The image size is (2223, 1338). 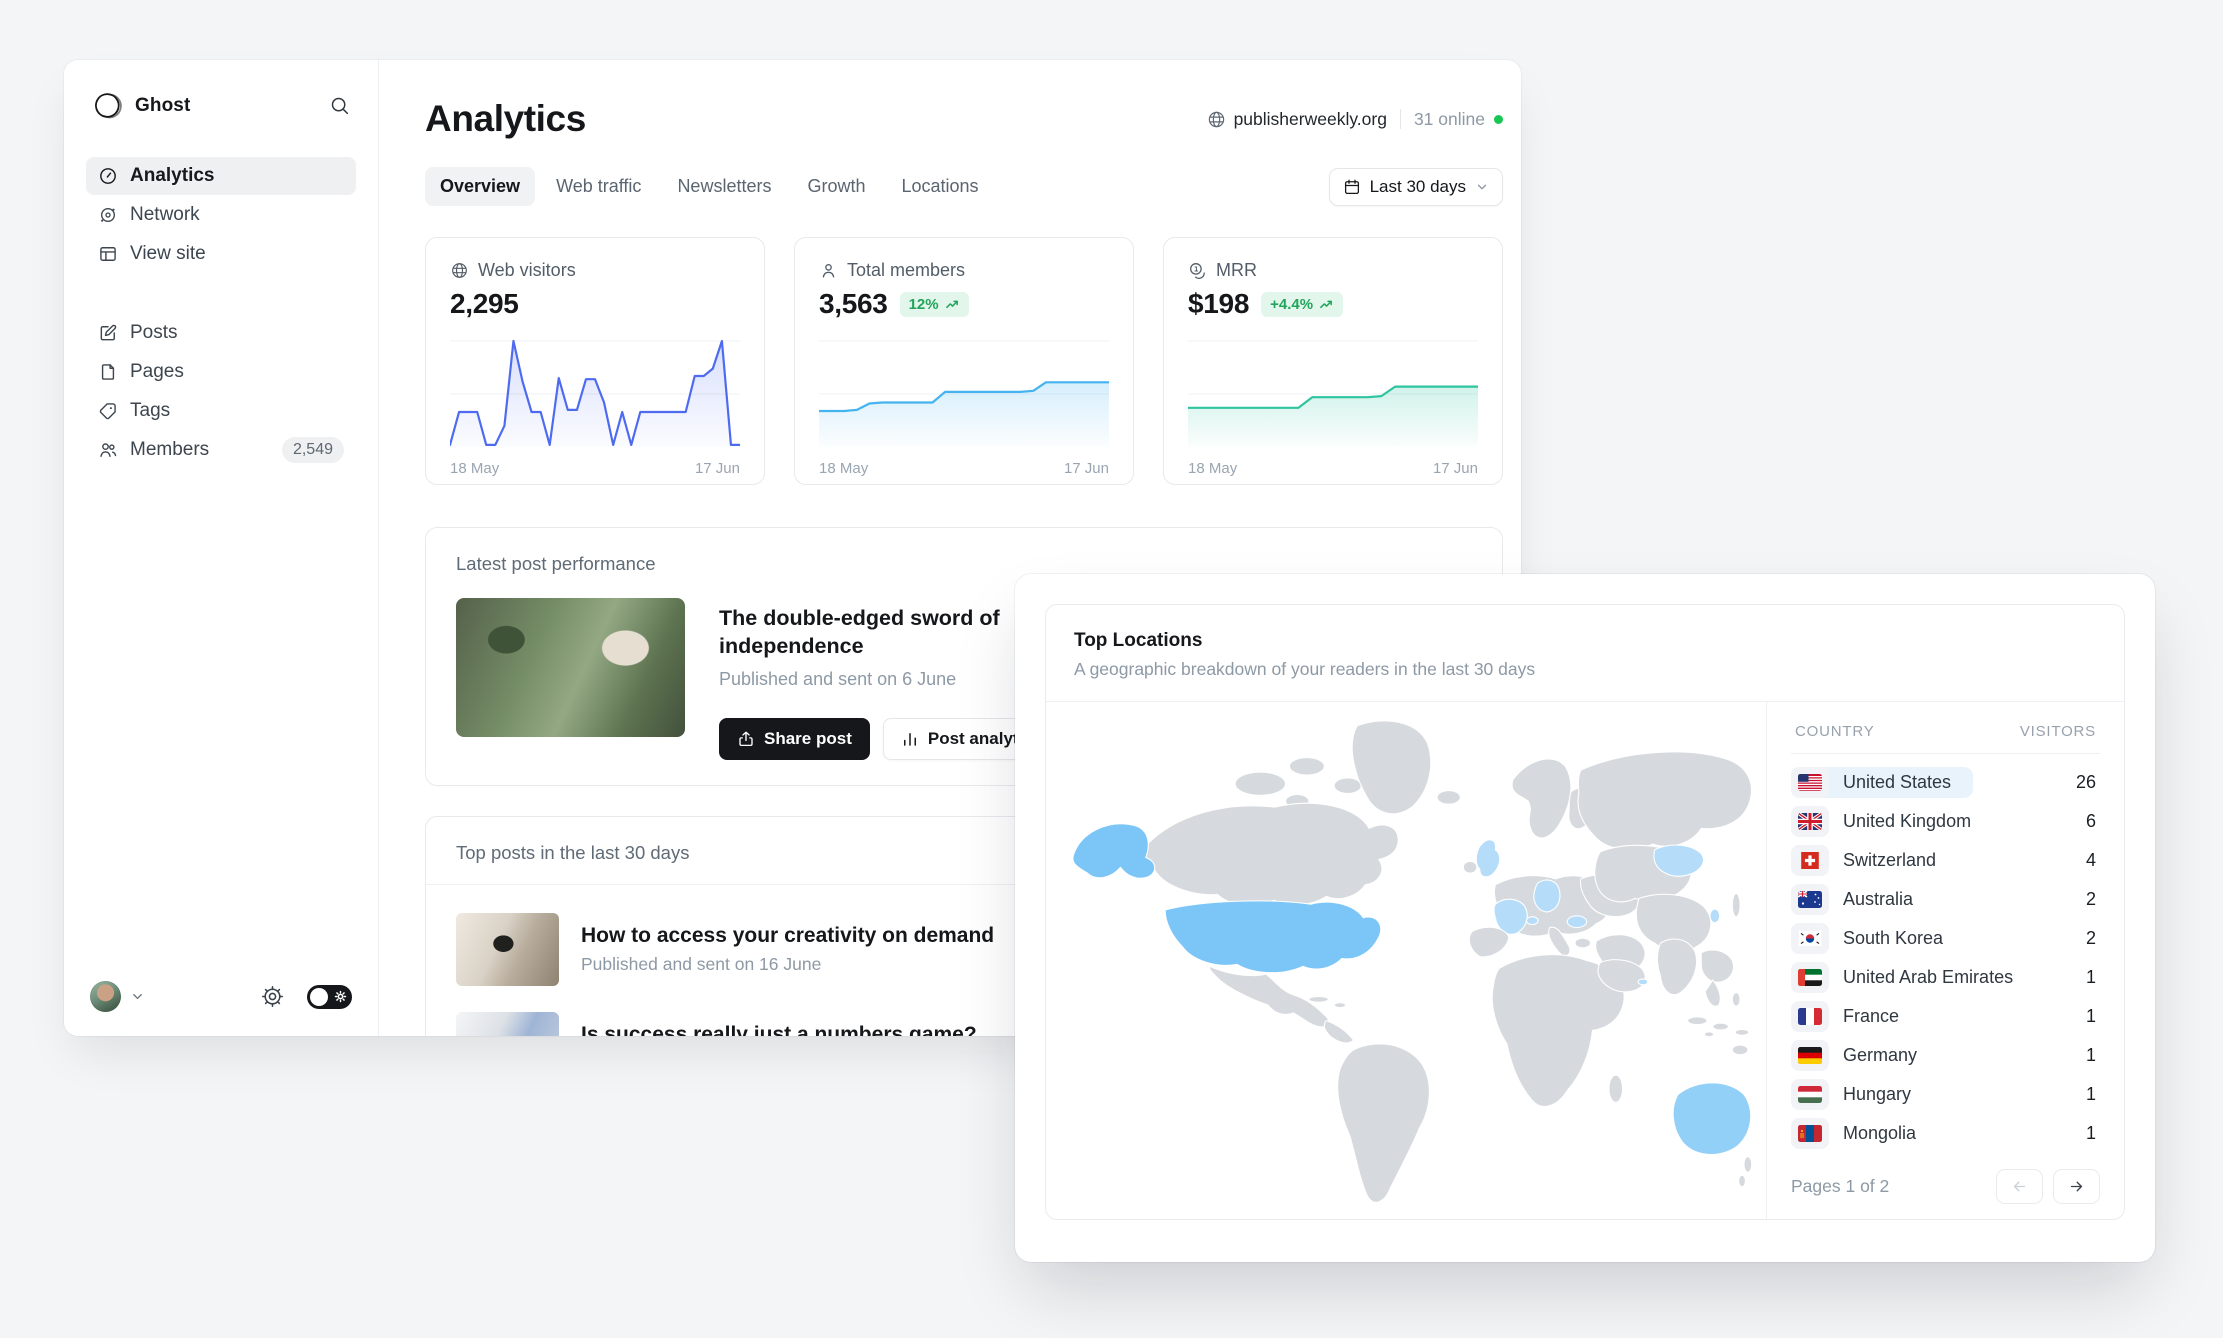 I want to click on flag-united-arab-emirates-icon, so click(x=1810, y=977).